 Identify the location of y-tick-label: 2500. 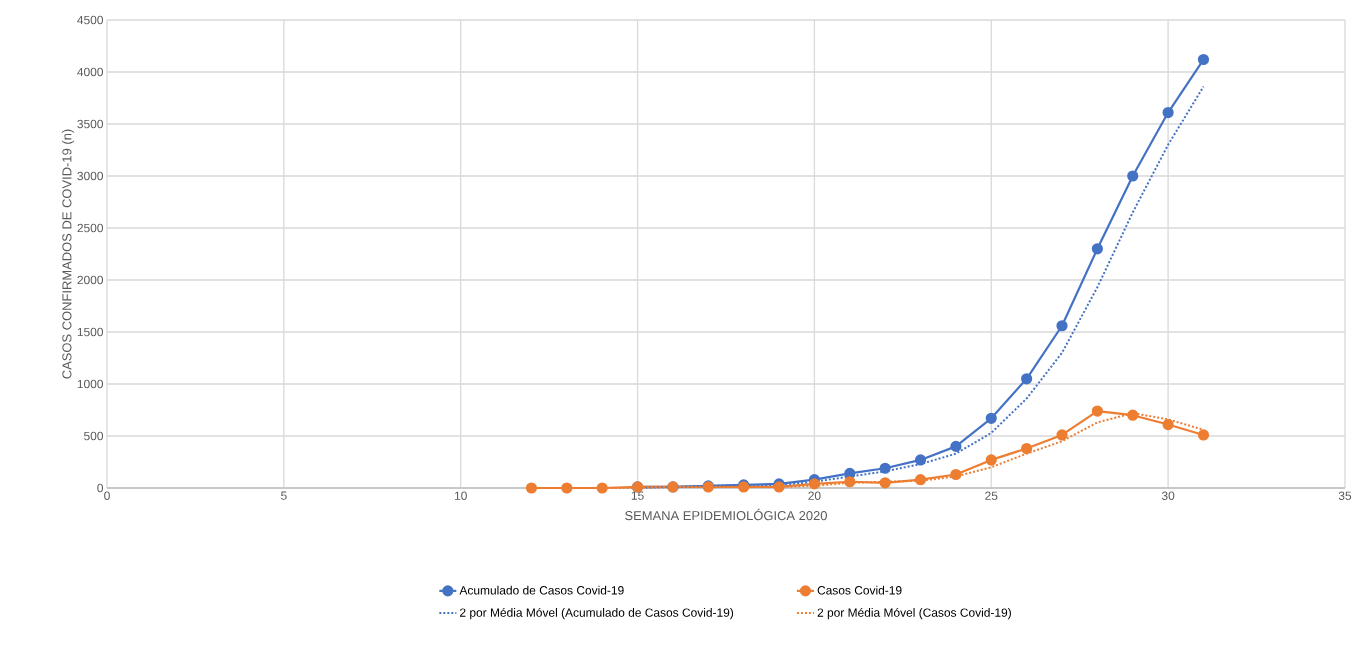
(90, 228).